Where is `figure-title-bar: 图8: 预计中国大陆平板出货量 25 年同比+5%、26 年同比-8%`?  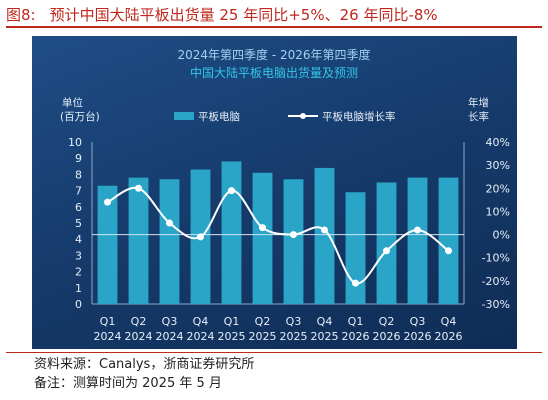
figure-title-bar: 图8: 预计中国大陆平板出货量 25 年同比+5%、26 年同比-8% is located at coordinates (274, 16).